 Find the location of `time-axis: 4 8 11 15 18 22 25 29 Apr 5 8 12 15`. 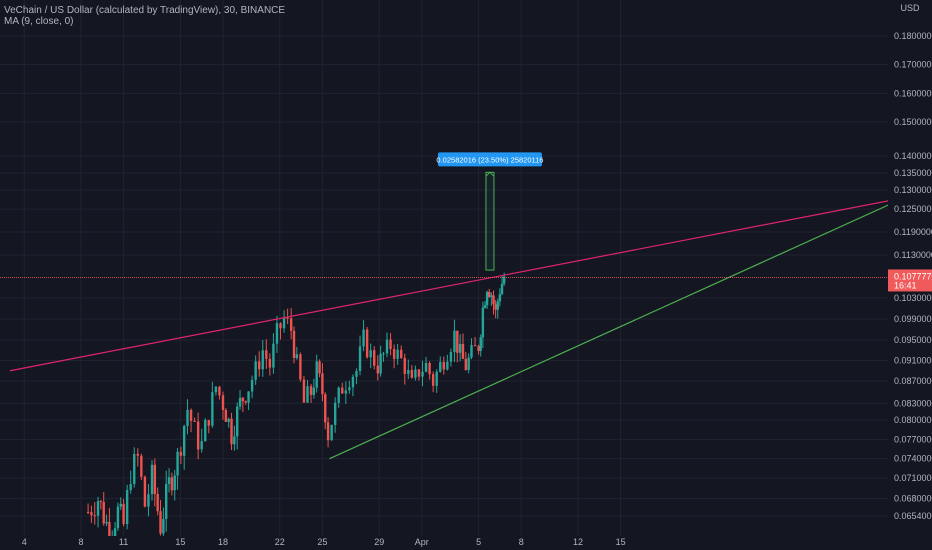

time-axis: 4 8 11 15 18 22 25 29 Apr 5 8 12 15 is located at coordinates (444, 543).